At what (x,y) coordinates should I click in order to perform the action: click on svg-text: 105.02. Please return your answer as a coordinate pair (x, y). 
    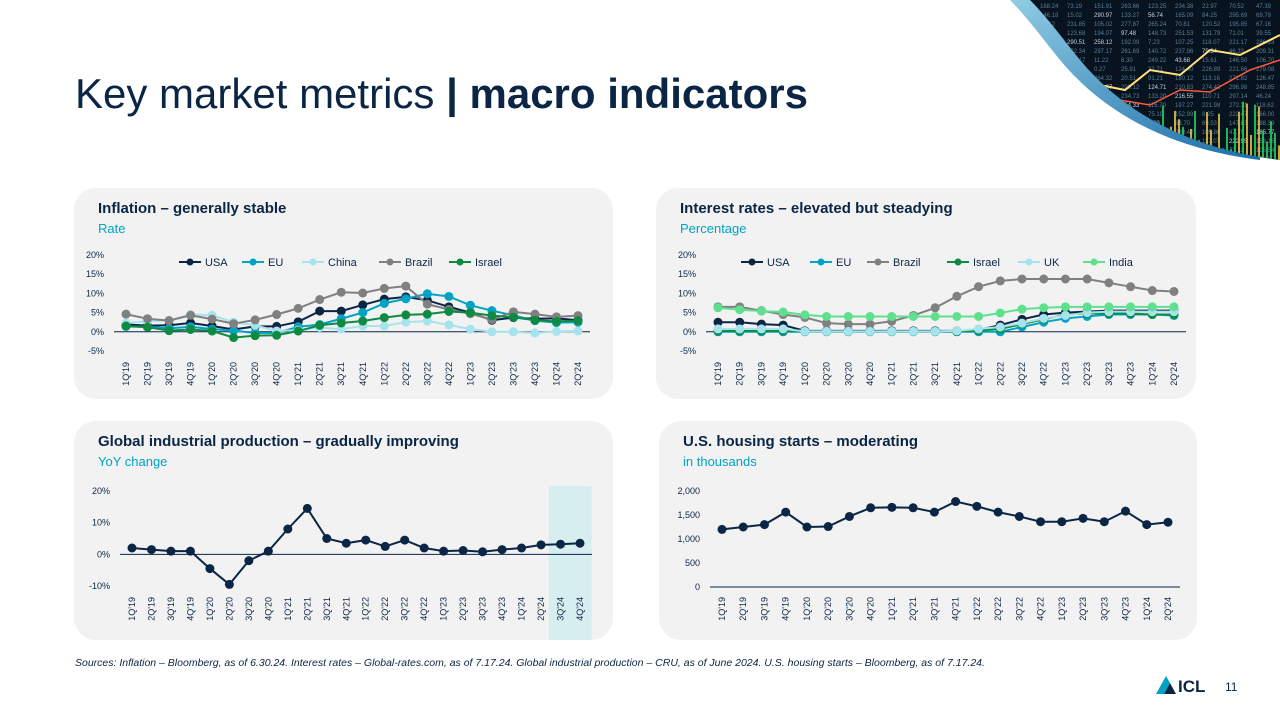
    Looking at the image, I should click on (1103, 25).